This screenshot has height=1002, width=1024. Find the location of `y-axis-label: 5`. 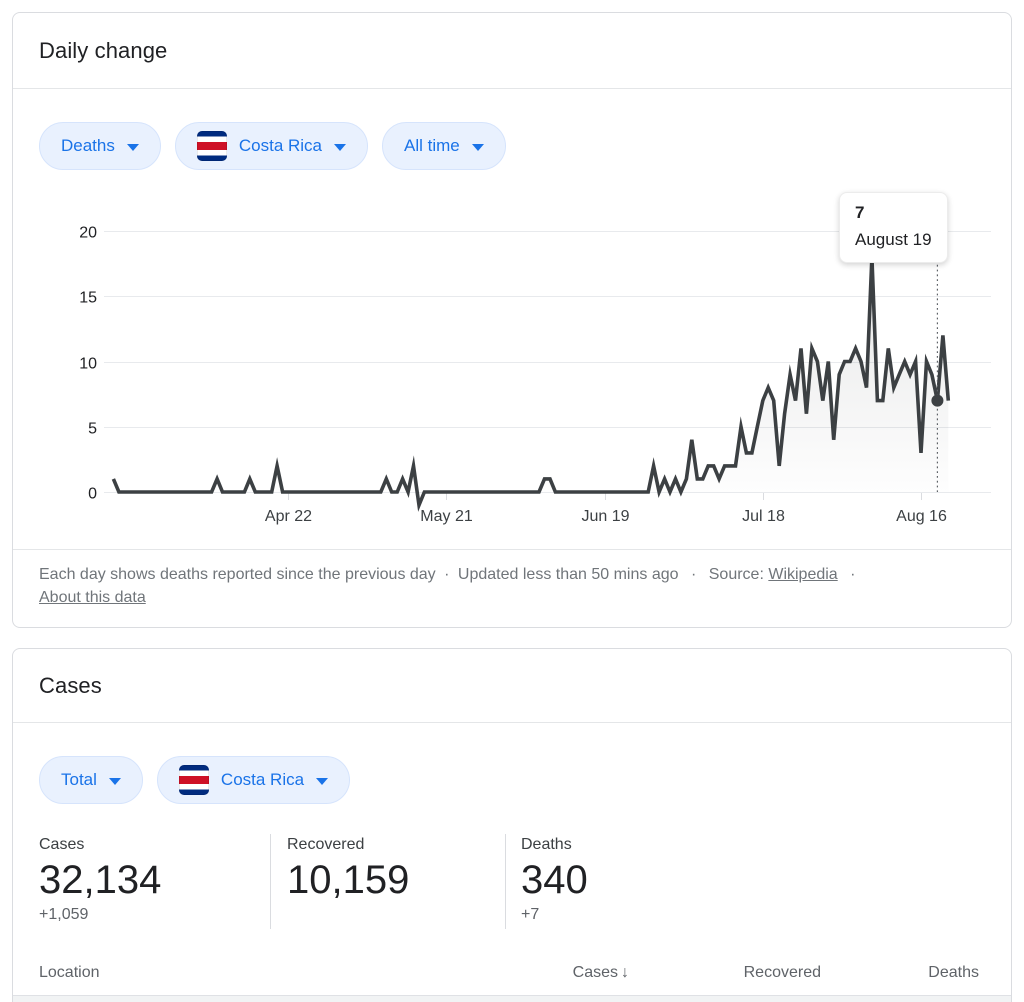

y-axis-label: 5 is located at coordinates (92, 429).